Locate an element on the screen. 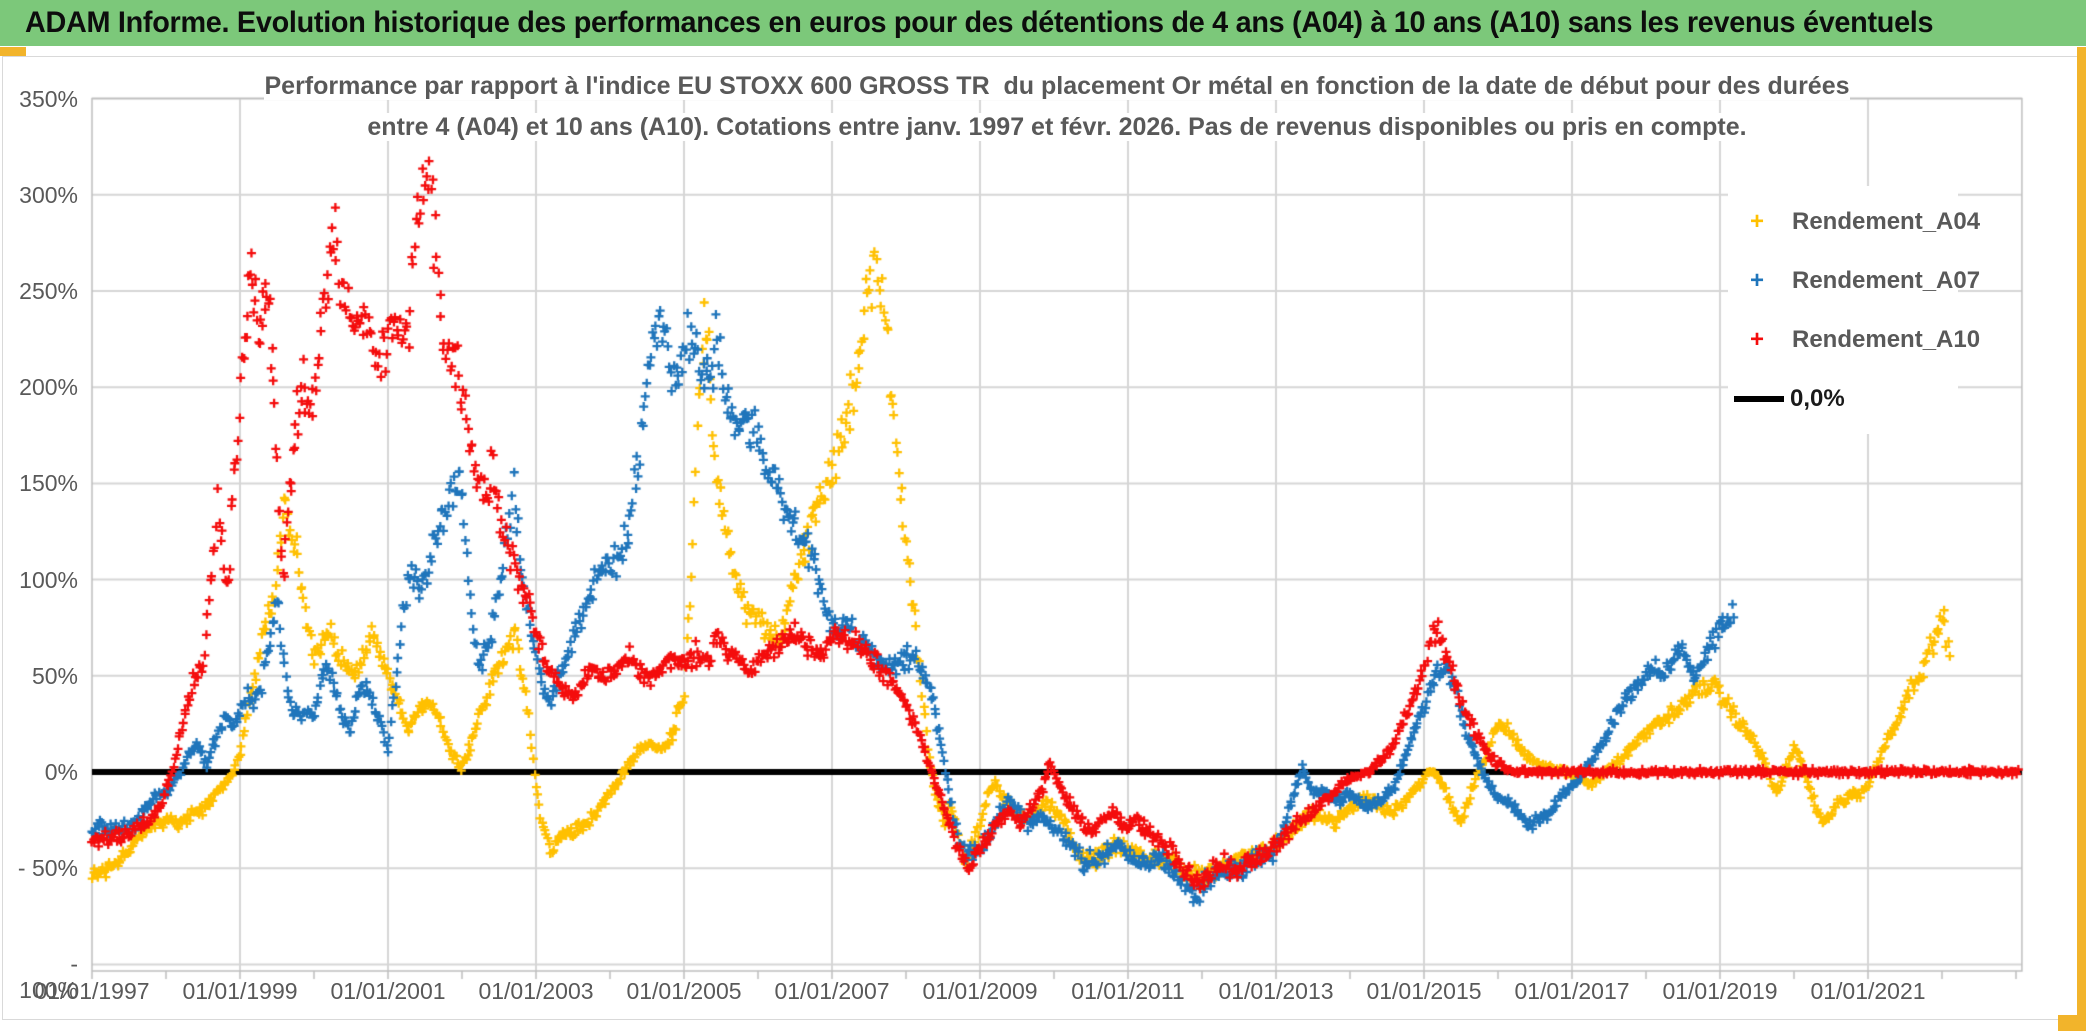 The width and height of the screenshot is (2086, 1031). x-axis-tick-label: 01/01/2021 is located at coordinates (1868, 991).